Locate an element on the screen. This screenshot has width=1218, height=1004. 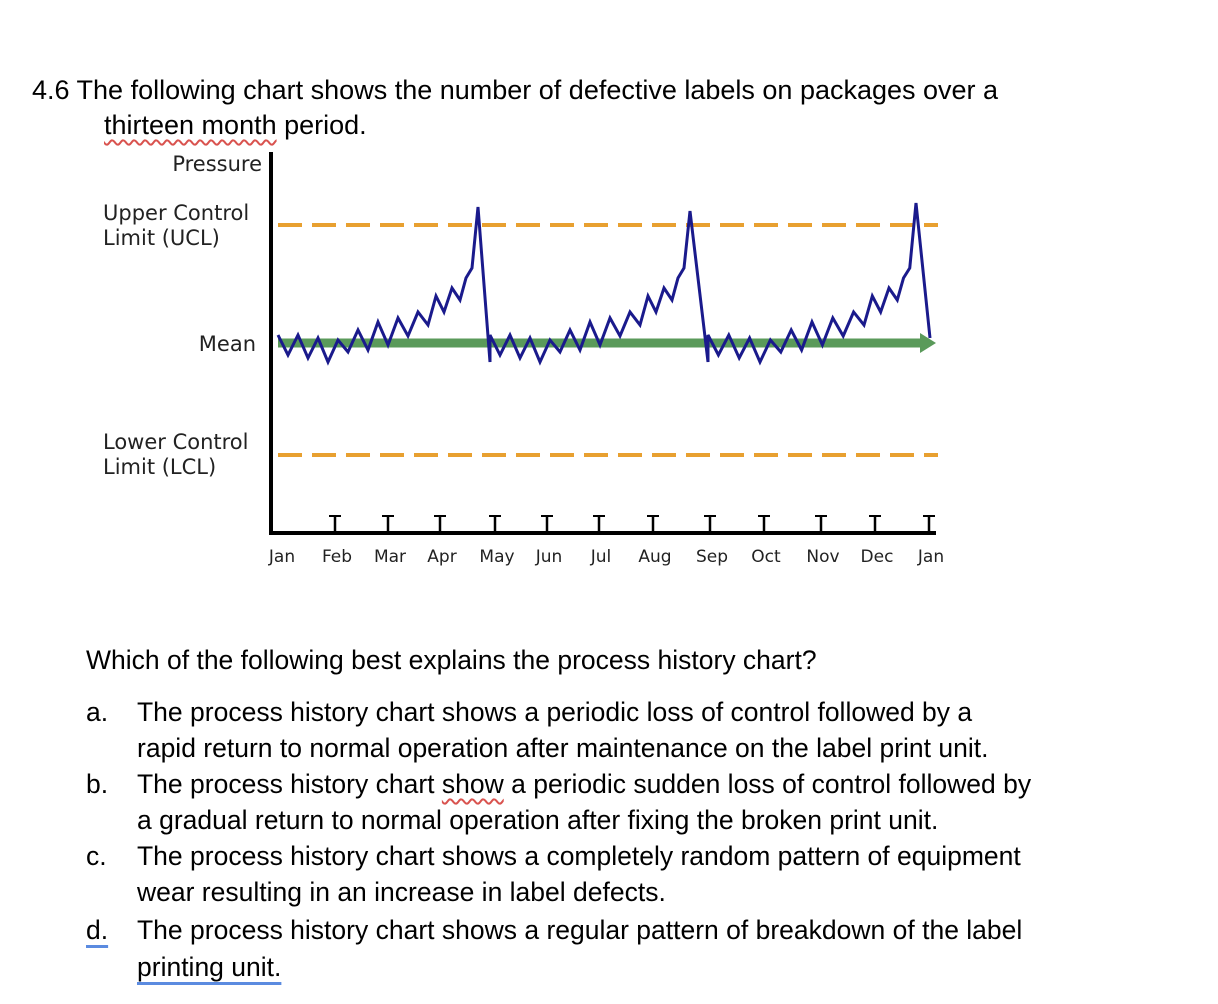
process-line is located at coordinates (604, 284).